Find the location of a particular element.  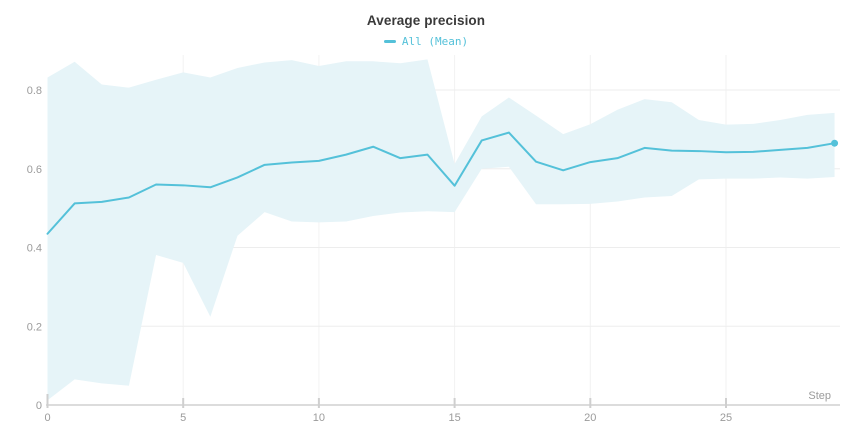

x-tick-label: 25 is located at coordinates (726, 418).